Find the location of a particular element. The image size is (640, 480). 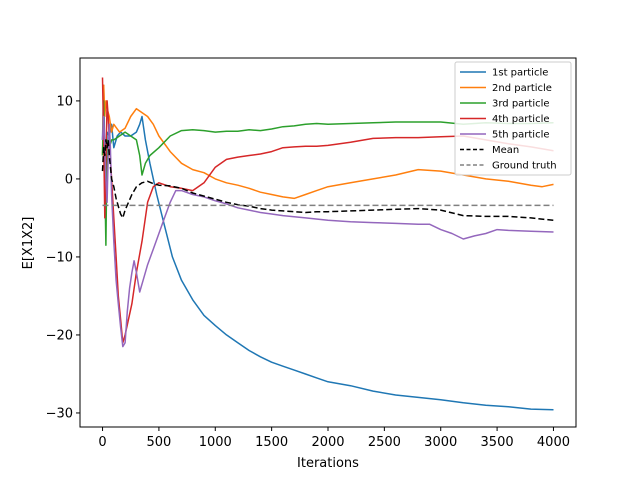

x-tick-label: 500 is located at coordinates (158, 442).